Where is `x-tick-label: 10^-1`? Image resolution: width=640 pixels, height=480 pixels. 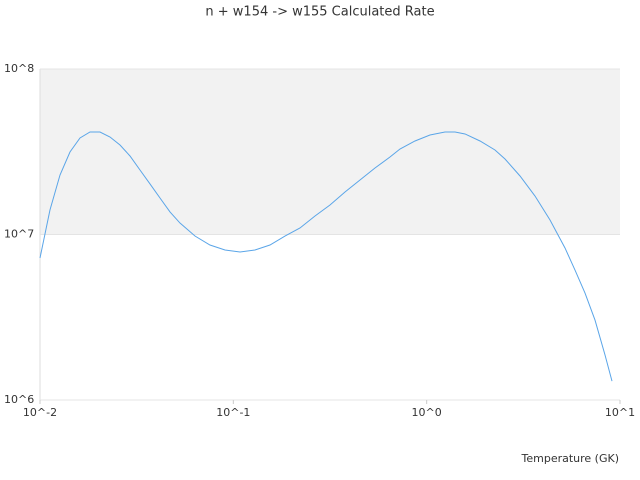 x-tick-label: 10^-1 is located at coordinates (233, 412).